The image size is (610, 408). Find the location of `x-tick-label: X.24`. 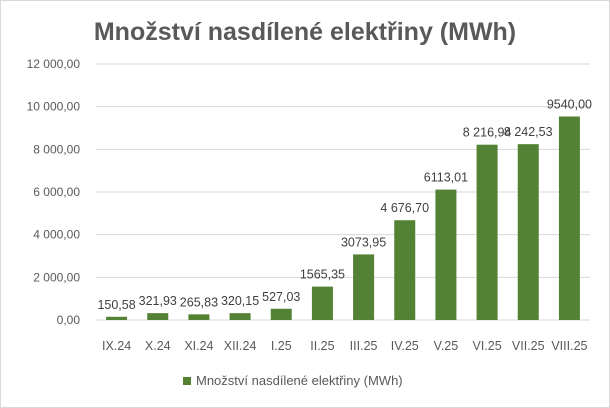

x-tick-label: X.24 is located at coordinates (158, 346).